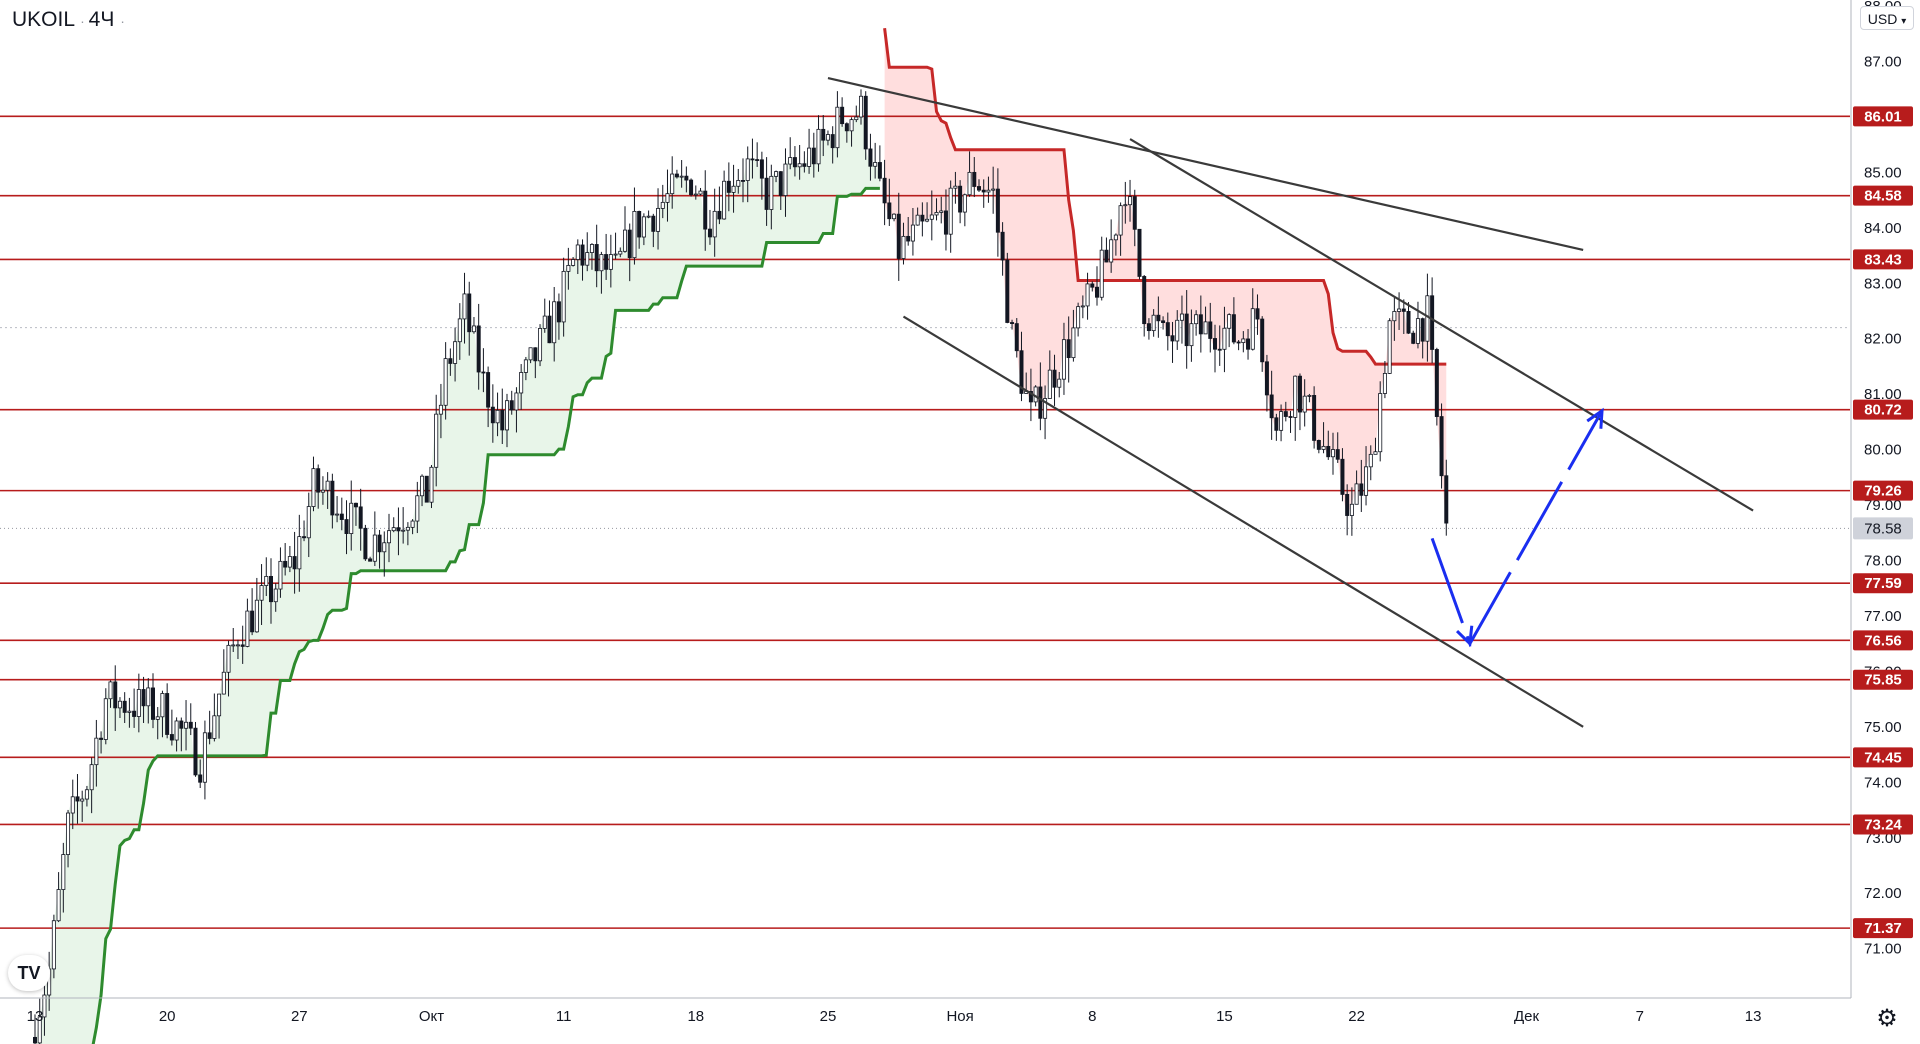 This screenshot has height=1044, width=1920. What do you see at coordinates (1205, 164) in the screenshot?
I see `trend-line-upper` at bounding box center [1205, 164].